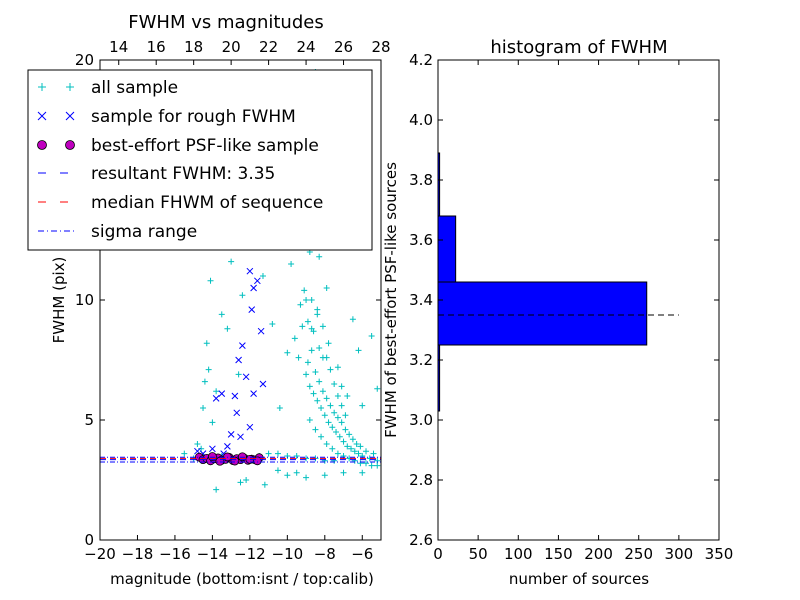 The image size is (800, 600). What do you see at coordinates (380, 47) in the screenshot?
I see `top-x-tick-label: 28` at bounding box center [380, 47].